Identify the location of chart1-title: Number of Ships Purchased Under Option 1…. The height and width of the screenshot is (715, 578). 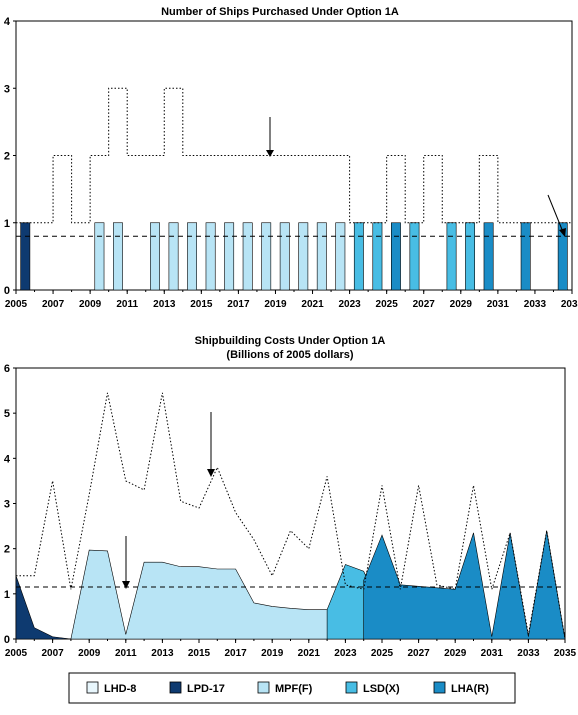
(280, 12).